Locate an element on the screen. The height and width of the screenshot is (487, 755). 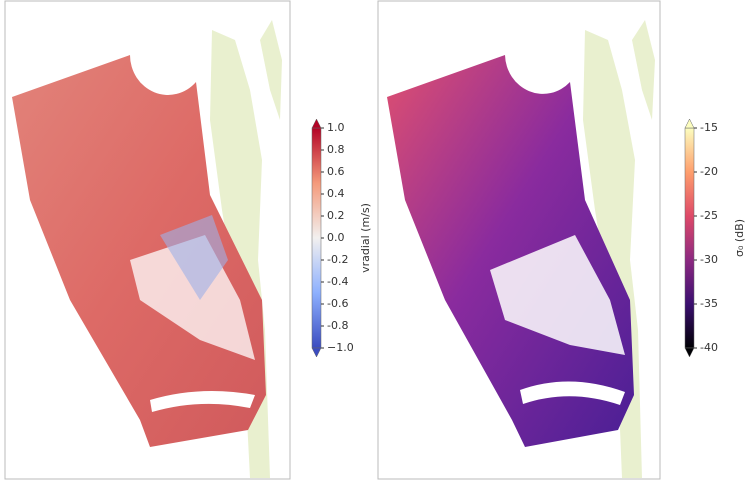
negative-velocity-region is located at coordinates (194, 257).